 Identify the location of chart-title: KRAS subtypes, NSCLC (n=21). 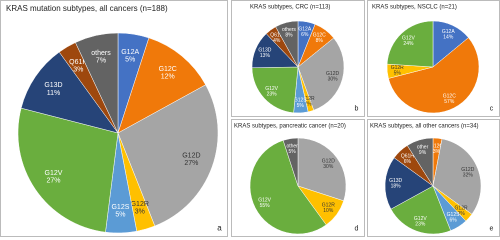
(414, 8).